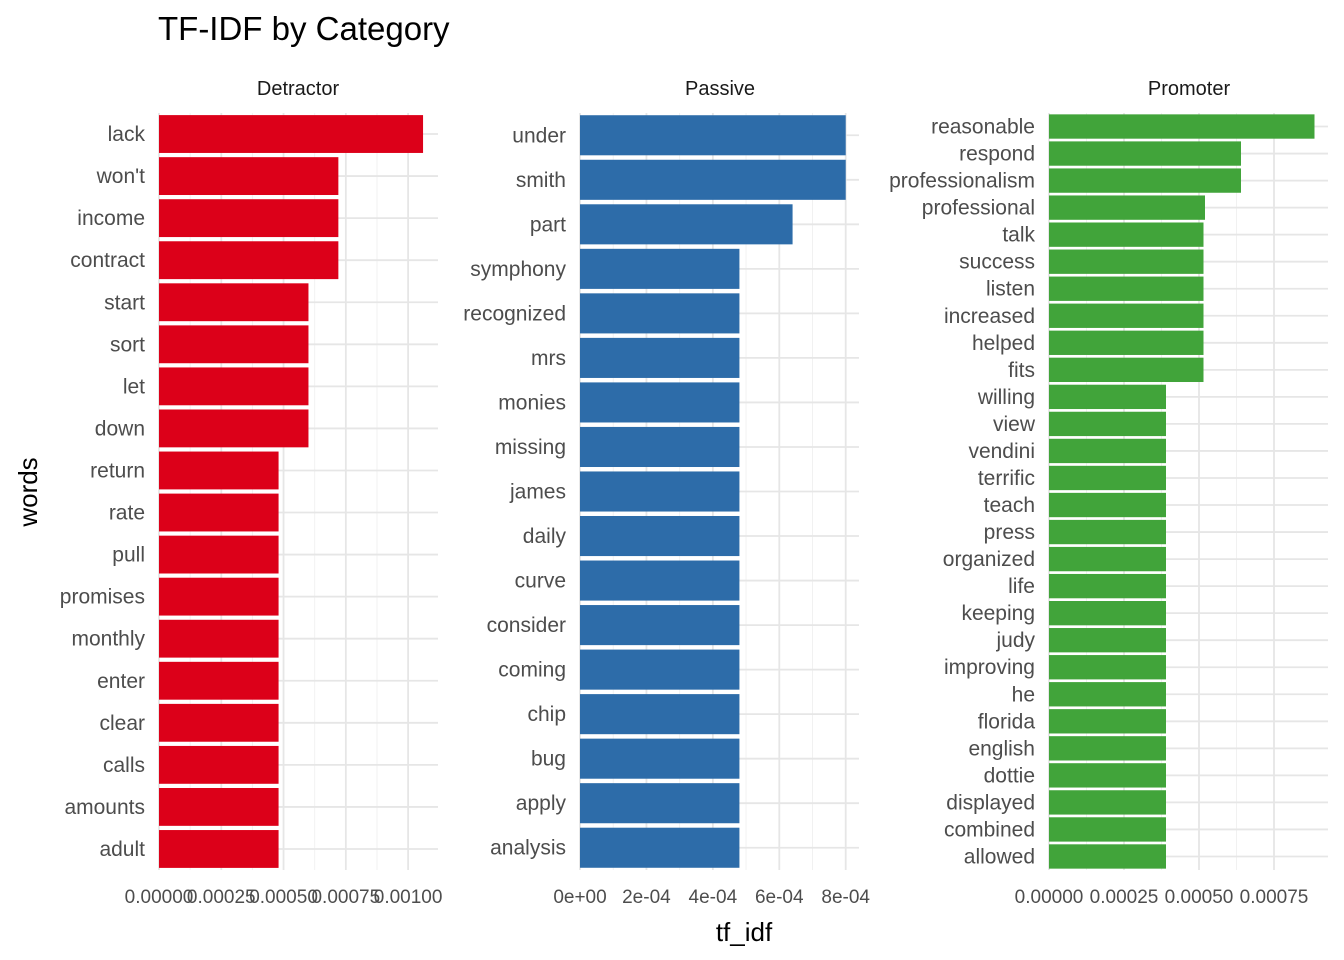  What do you see at coordinates (234, 344) in the screenshot?
I see `bar-sort` at bounding box center [234, 344].